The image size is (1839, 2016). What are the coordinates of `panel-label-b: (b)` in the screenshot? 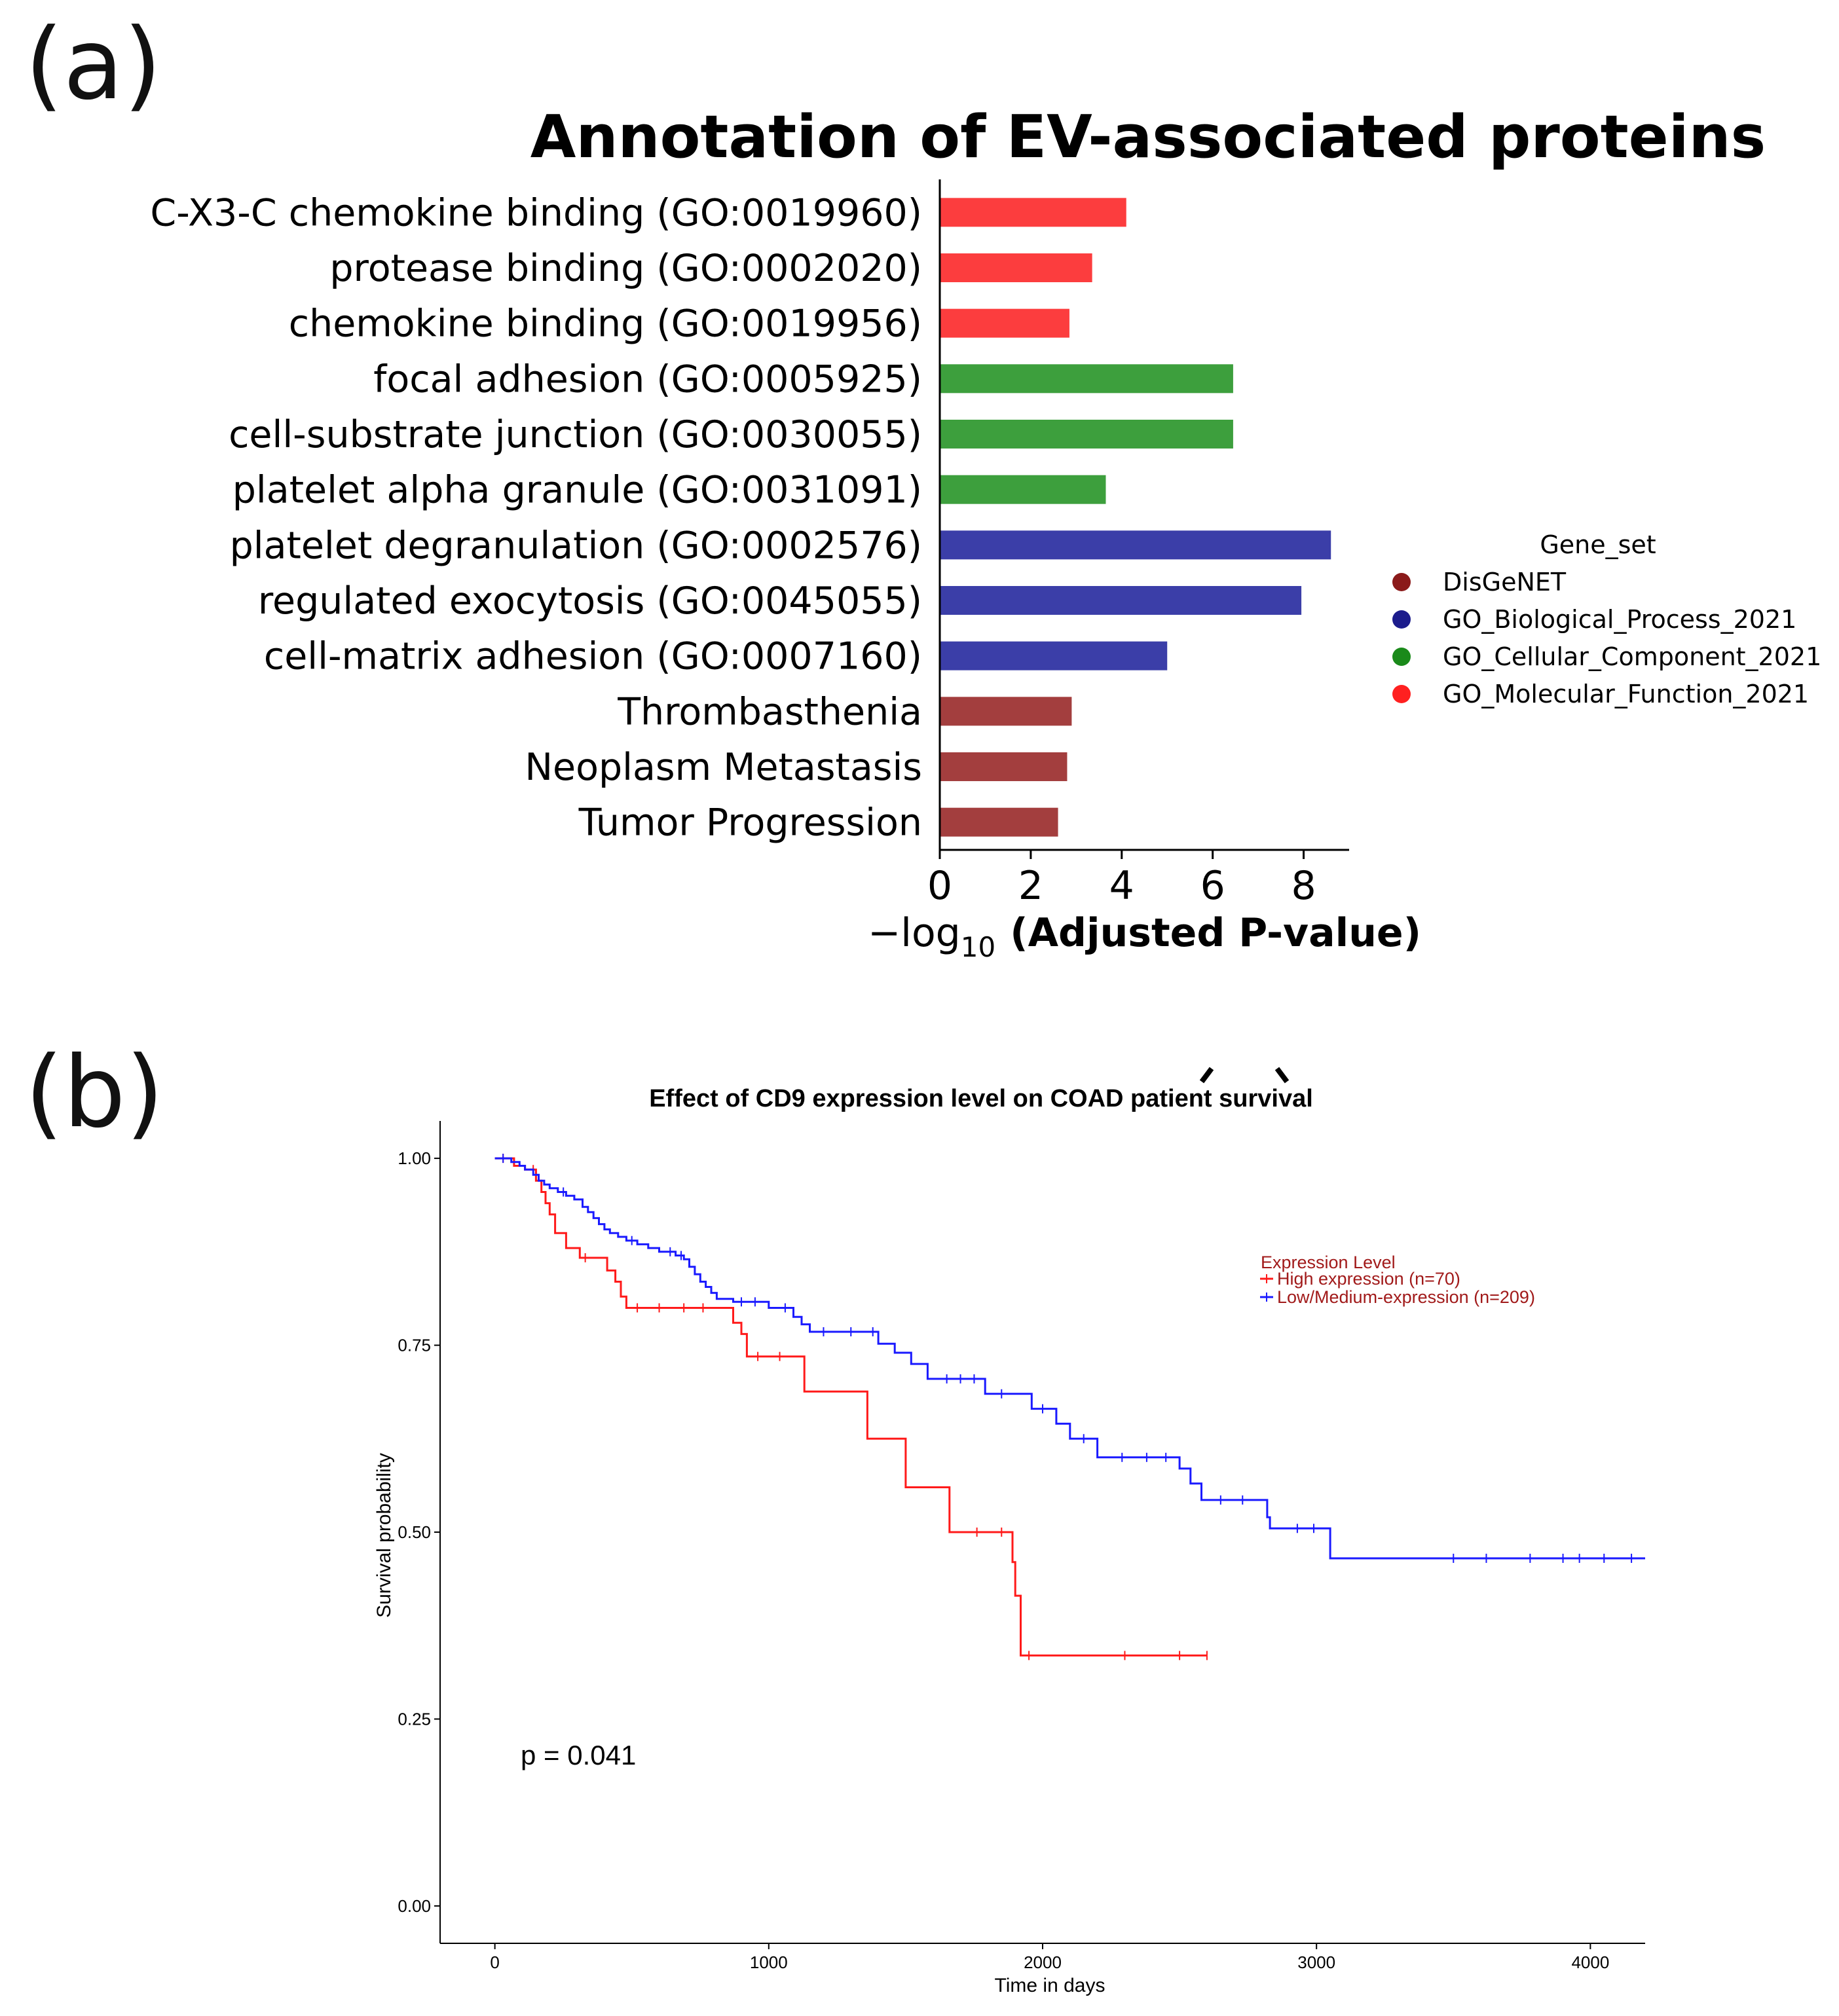 It's located at (94, 1093).